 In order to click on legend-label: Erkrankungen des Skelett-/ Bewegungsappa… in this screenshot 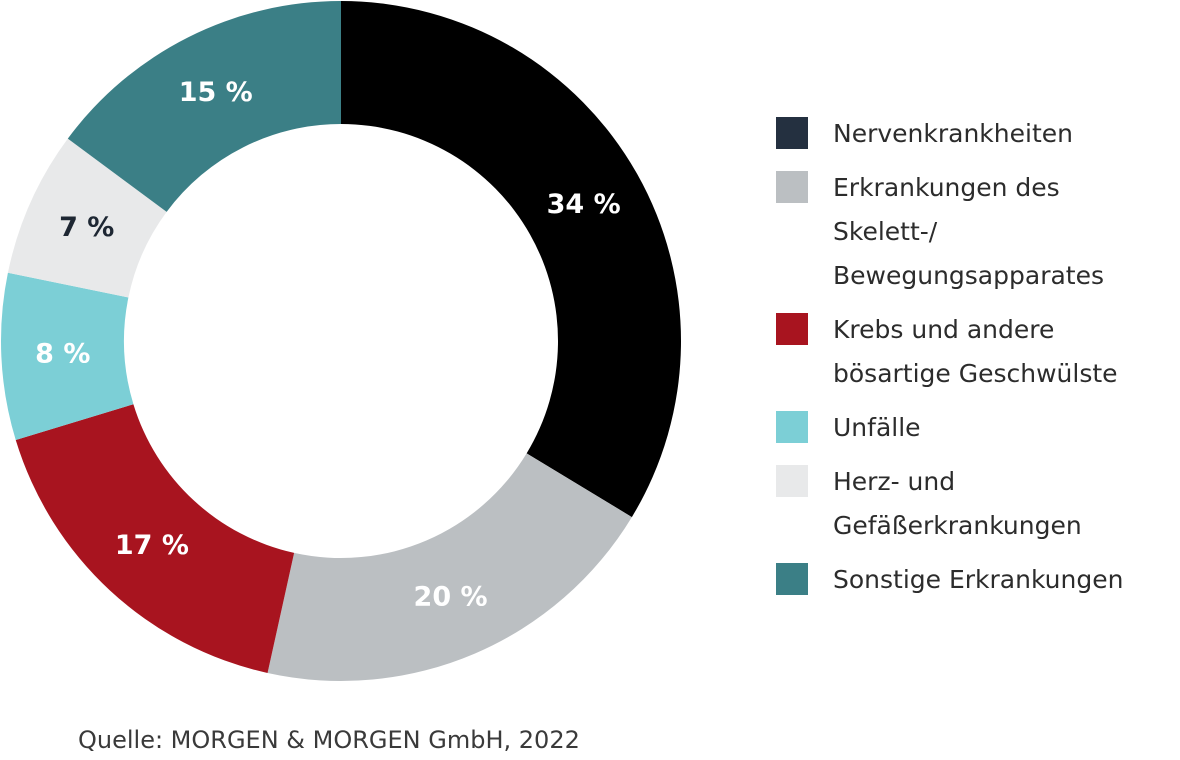, I will do `click(968, 231)`.